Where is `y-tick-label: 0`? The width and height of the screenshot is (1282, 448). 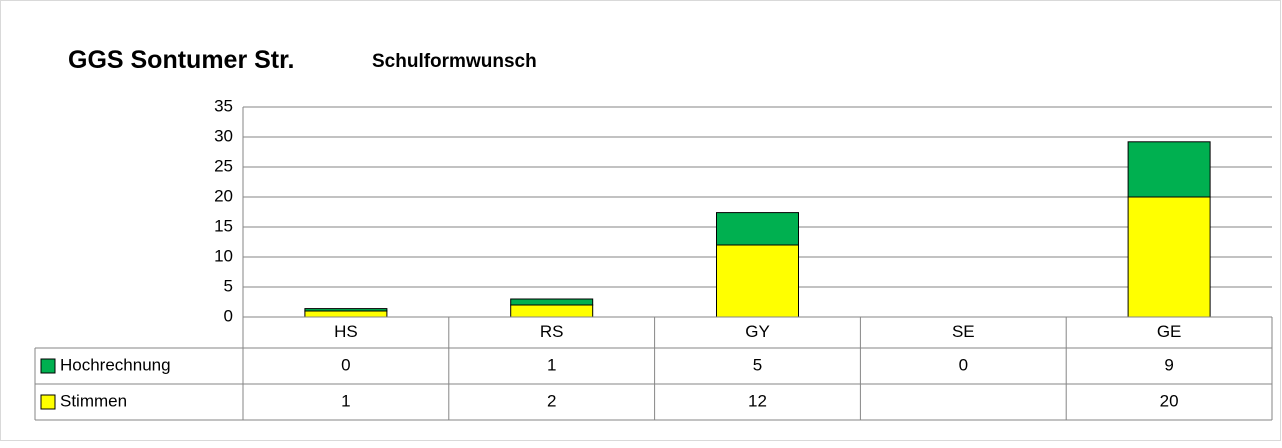 y-tick-label: 0 is located at coordinates (228, 315).